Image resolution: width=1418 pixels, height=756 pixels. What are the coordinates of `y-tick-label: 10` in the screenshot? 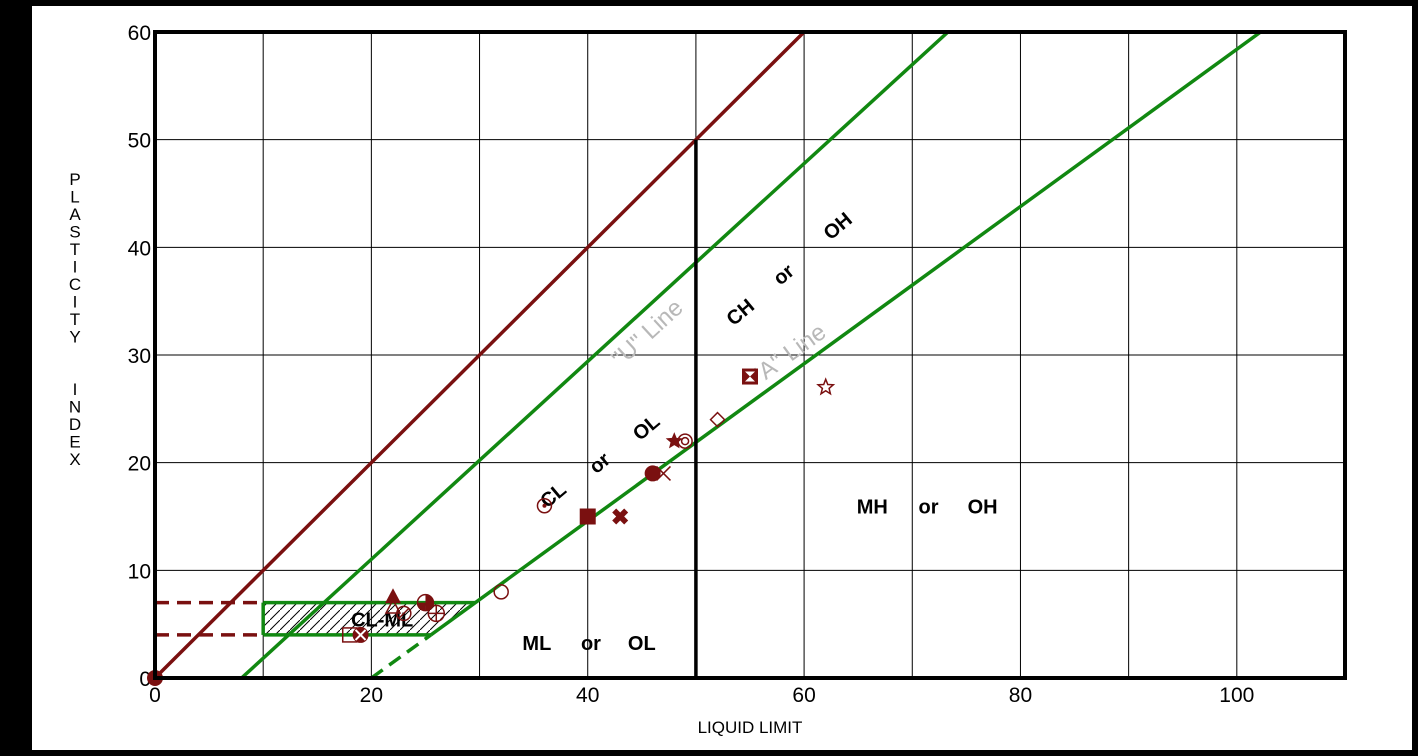 It's located at (139, 571).